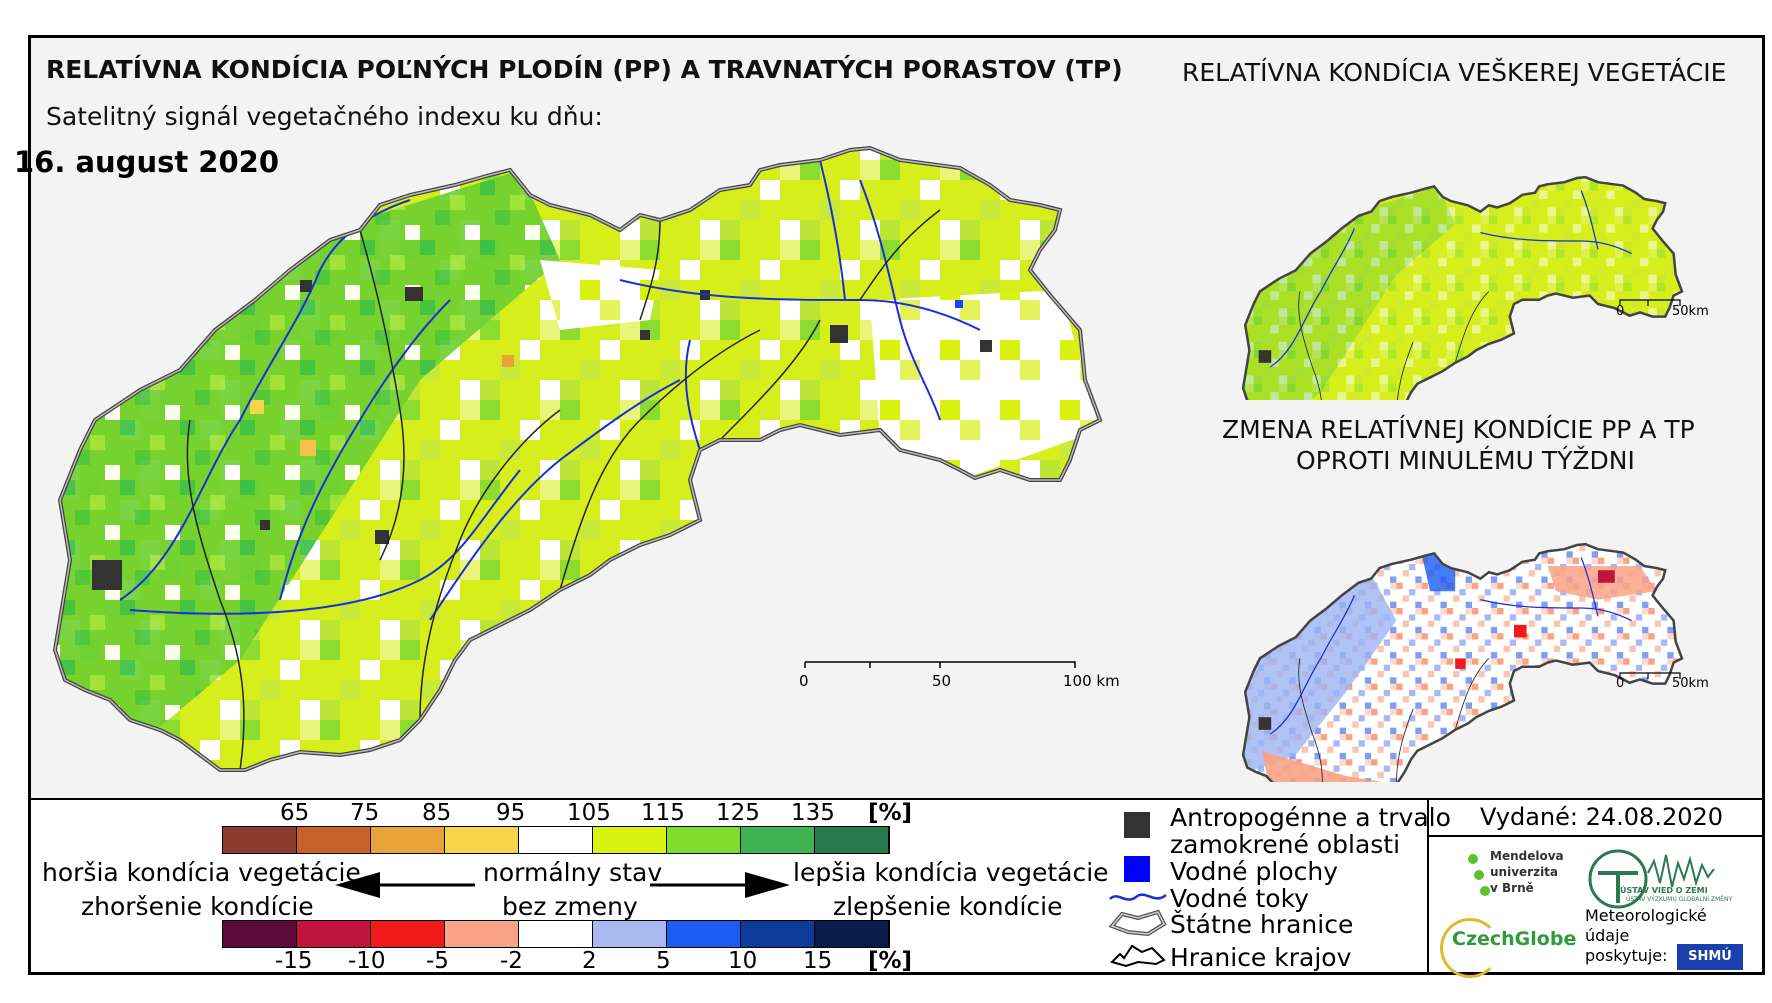  Describe the element at coordinates (1239, 898) in the screenshot. I see `legend-rivers: Vodné toky` at that location.